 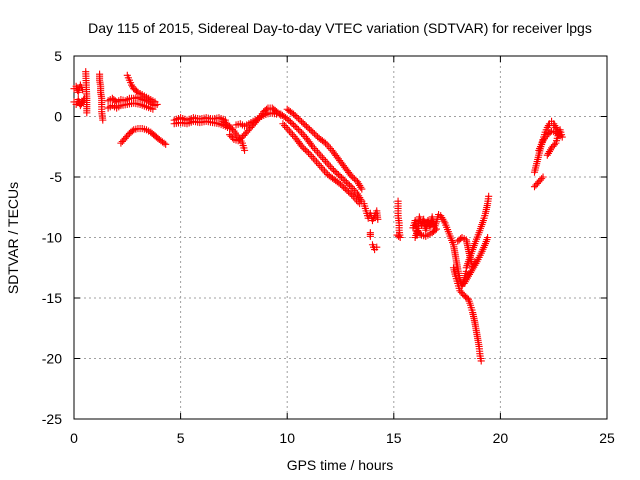 What do you see at coordinates (394, 438) in the screenshot?
I see `x-tick-label: 15` at bounding box center [394, 438].